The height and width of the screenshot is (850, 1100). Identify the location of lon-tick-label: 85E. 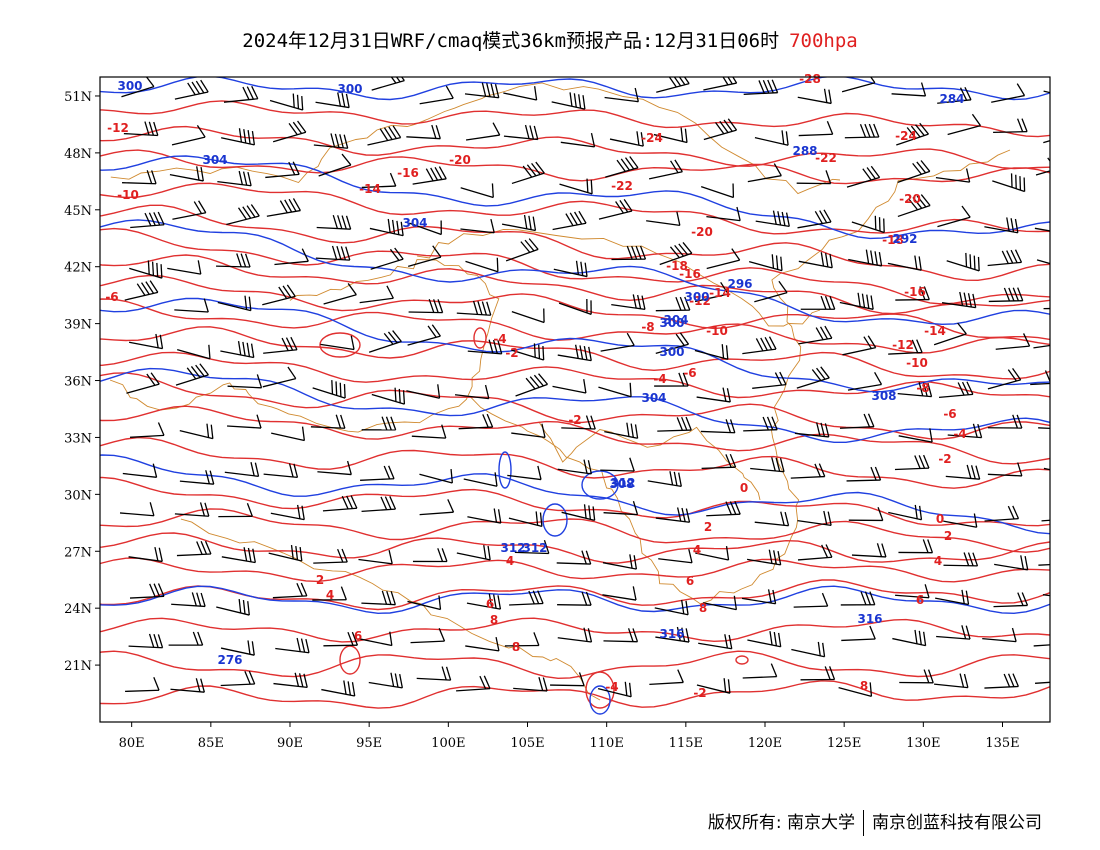
(211, 743).